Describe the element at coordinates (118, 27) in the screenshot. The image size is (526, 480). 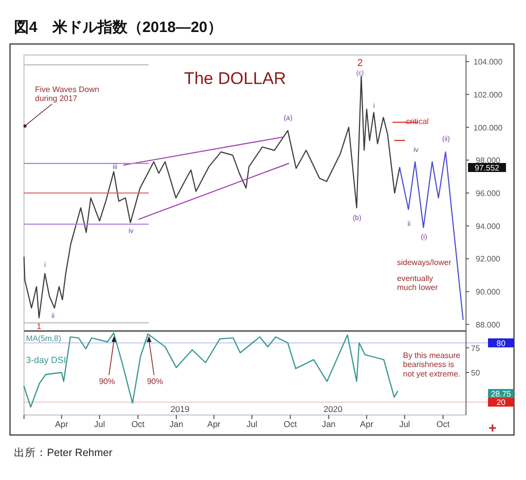
I see `chart-title: 図4 米ドル指数（2018—20）` at that location.